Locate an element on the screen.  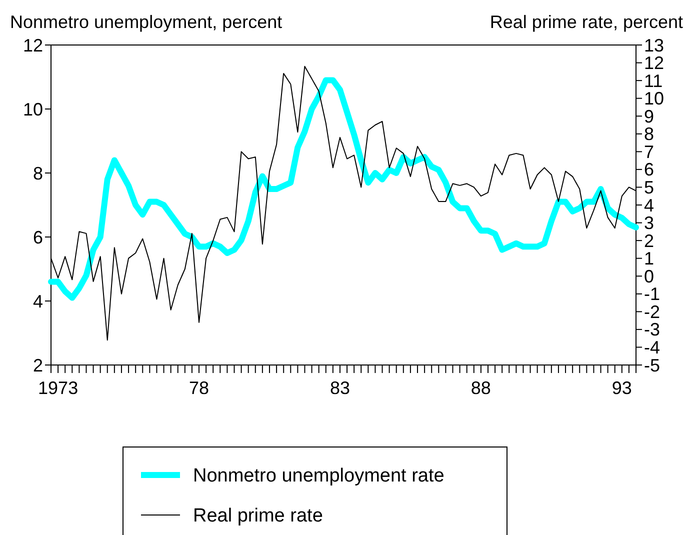
y2-tick-label: 1 is located at coordinates (649, 258).